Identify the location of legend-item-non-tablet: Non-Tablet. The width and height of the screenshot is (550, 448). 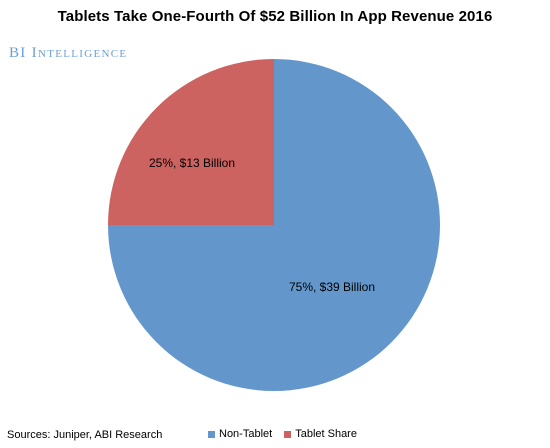
(240, 434).